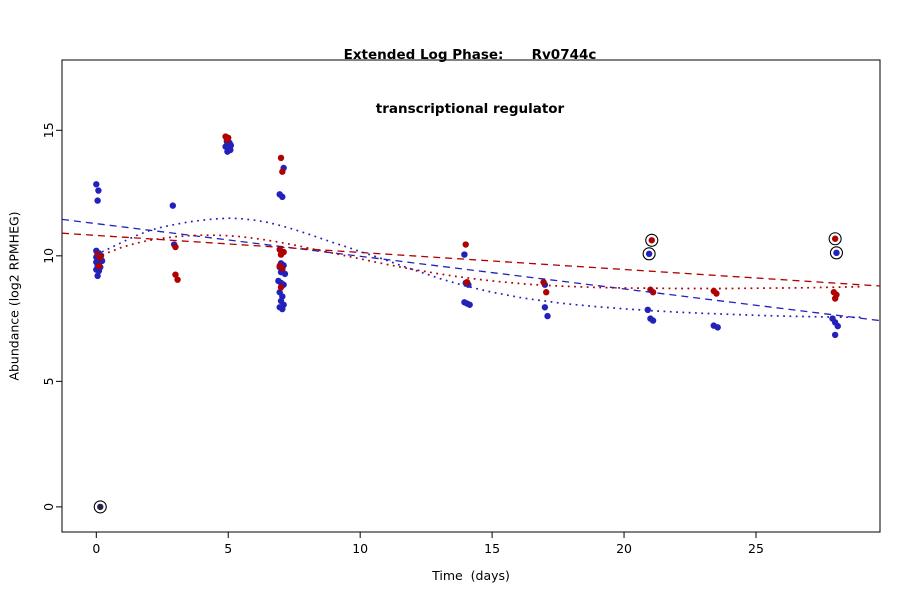  Describe the element at coordinates (14, 296) in the screenshot. I see `y-axis-label: Abundance (log2 RPMHEG)` at that location.